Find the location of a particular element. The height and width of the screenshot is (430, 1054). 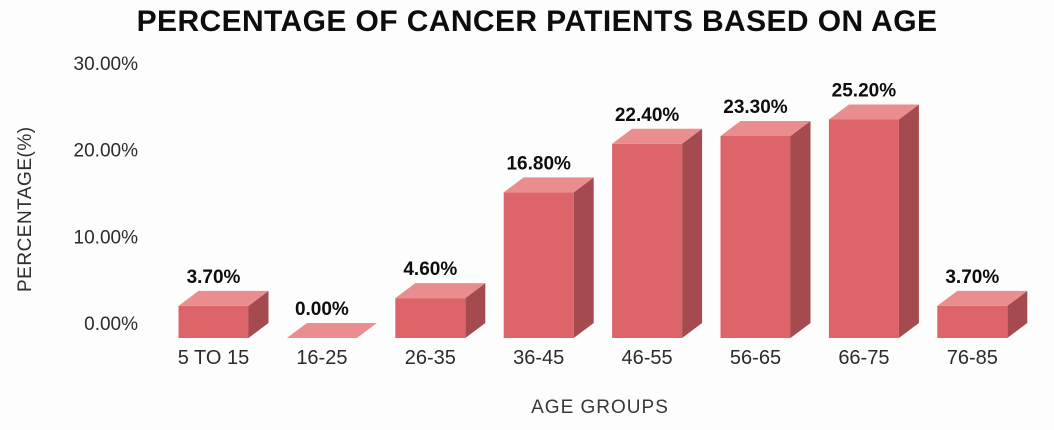

y-tick-label: 10.00% is located at coordinates (106, 237).